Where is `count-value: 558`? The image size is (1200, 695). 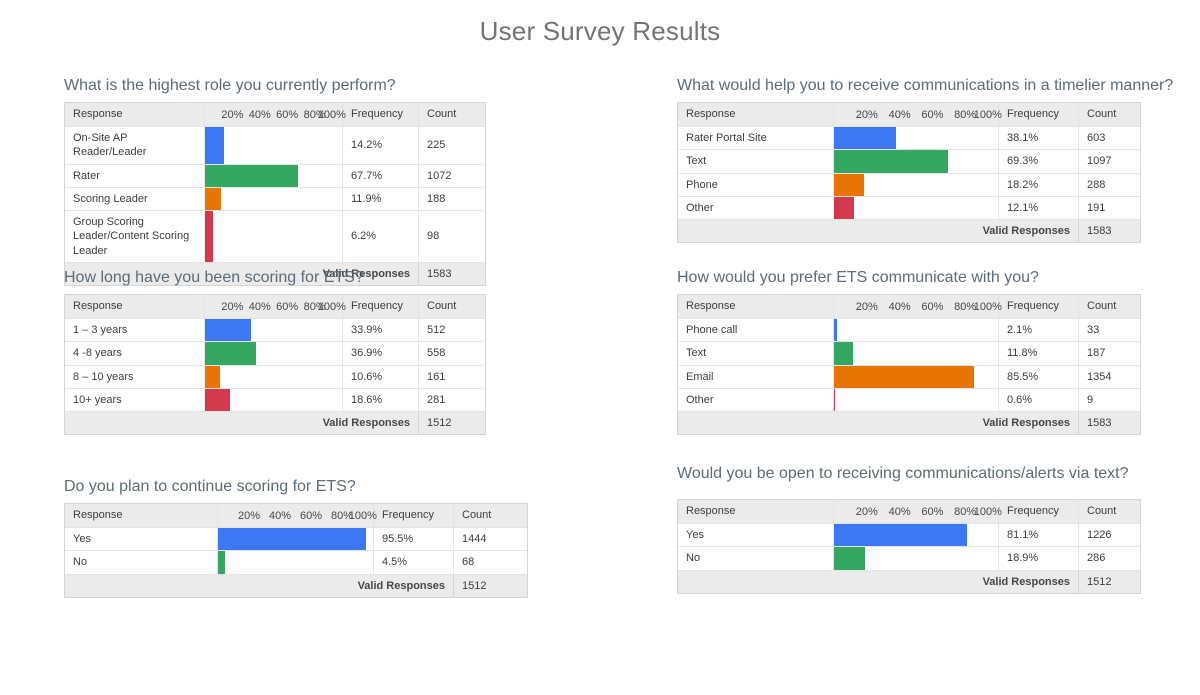 count-value: 558 is located at coordinates (451, 353).